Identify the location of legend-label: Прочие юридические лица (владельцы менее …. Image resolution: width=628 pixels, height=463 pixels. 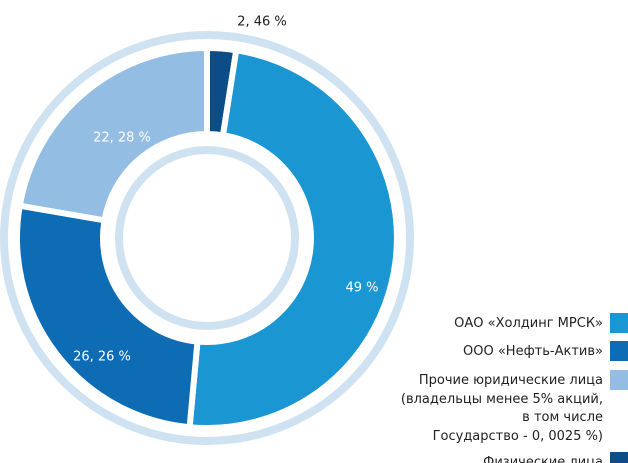
(502, 408).